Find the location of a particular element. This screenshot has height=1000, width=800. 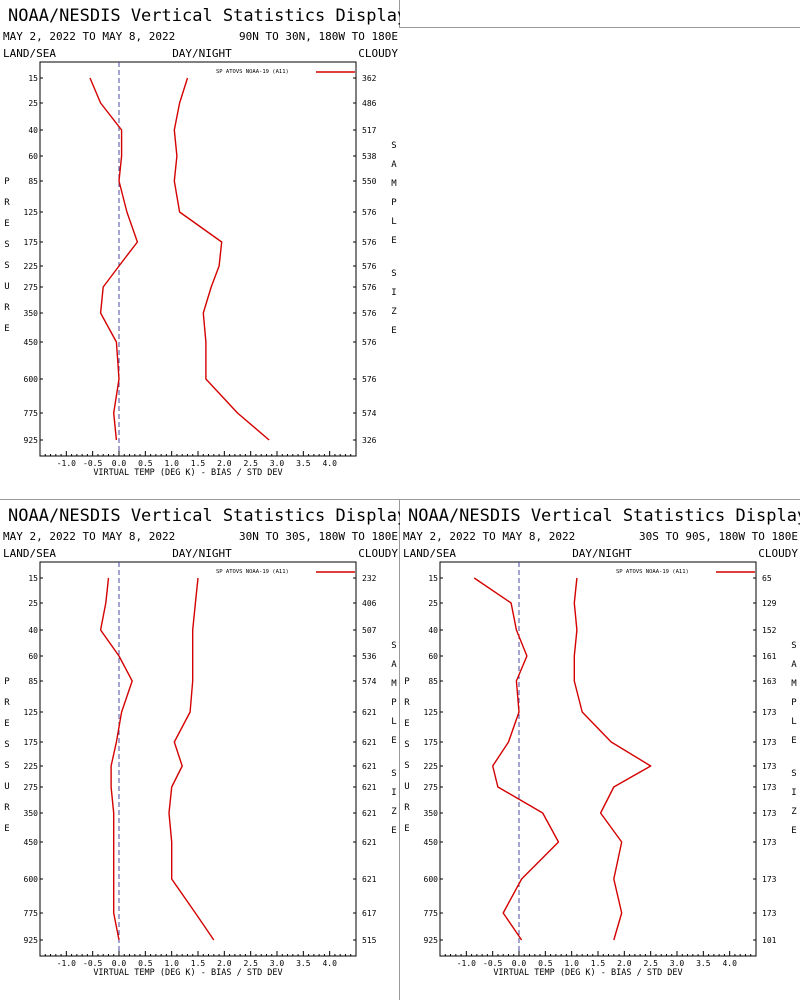

y-axis-label-letter: S is located at coordinates (6, 245).